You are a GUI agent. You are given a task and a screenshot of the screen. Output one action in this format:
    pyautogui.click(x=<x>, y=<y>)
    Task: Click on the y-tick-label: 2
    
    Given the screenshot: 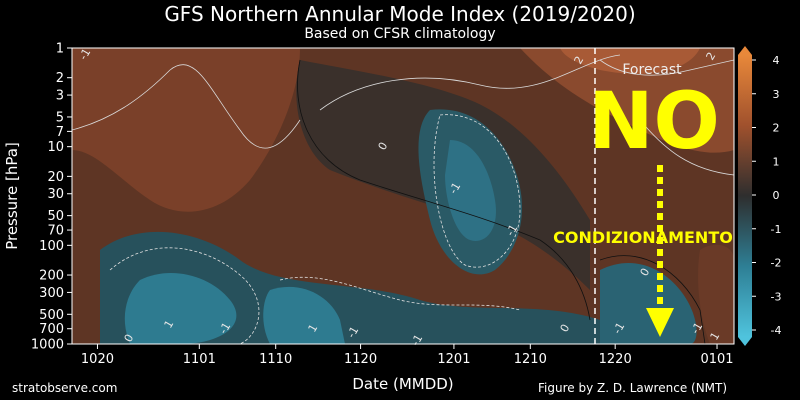 What is the action you would take?
    pyautogui.click(x=60, y=78)
    